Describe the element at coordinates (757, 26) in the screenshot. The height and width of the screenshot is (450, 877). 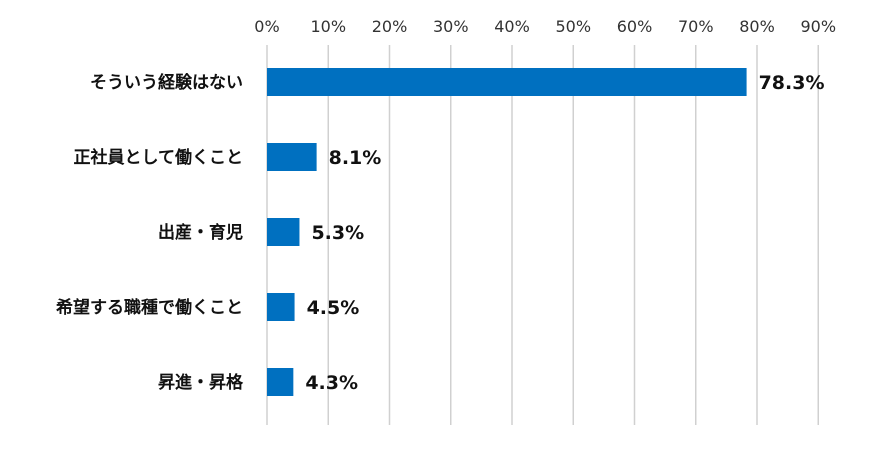
I see `x-tick-label: 80%` at that location.